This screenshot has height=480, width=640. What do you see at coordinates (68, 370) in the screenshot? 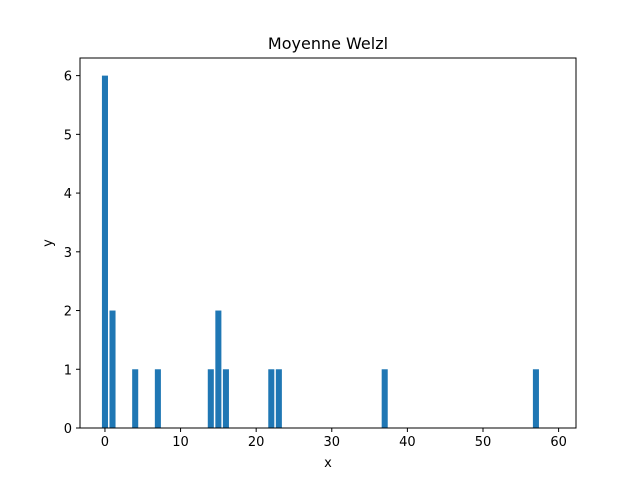
I see `y-tick-label: 1` at bounding box center [68, 370].